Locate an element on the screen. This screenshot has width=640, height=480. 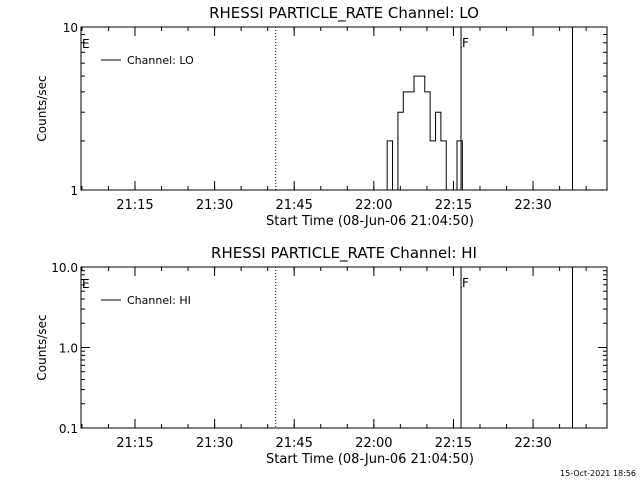
chart-title: RHESSI PARTICLE_RATE Channel: LO is located at coordinates (344, 13).